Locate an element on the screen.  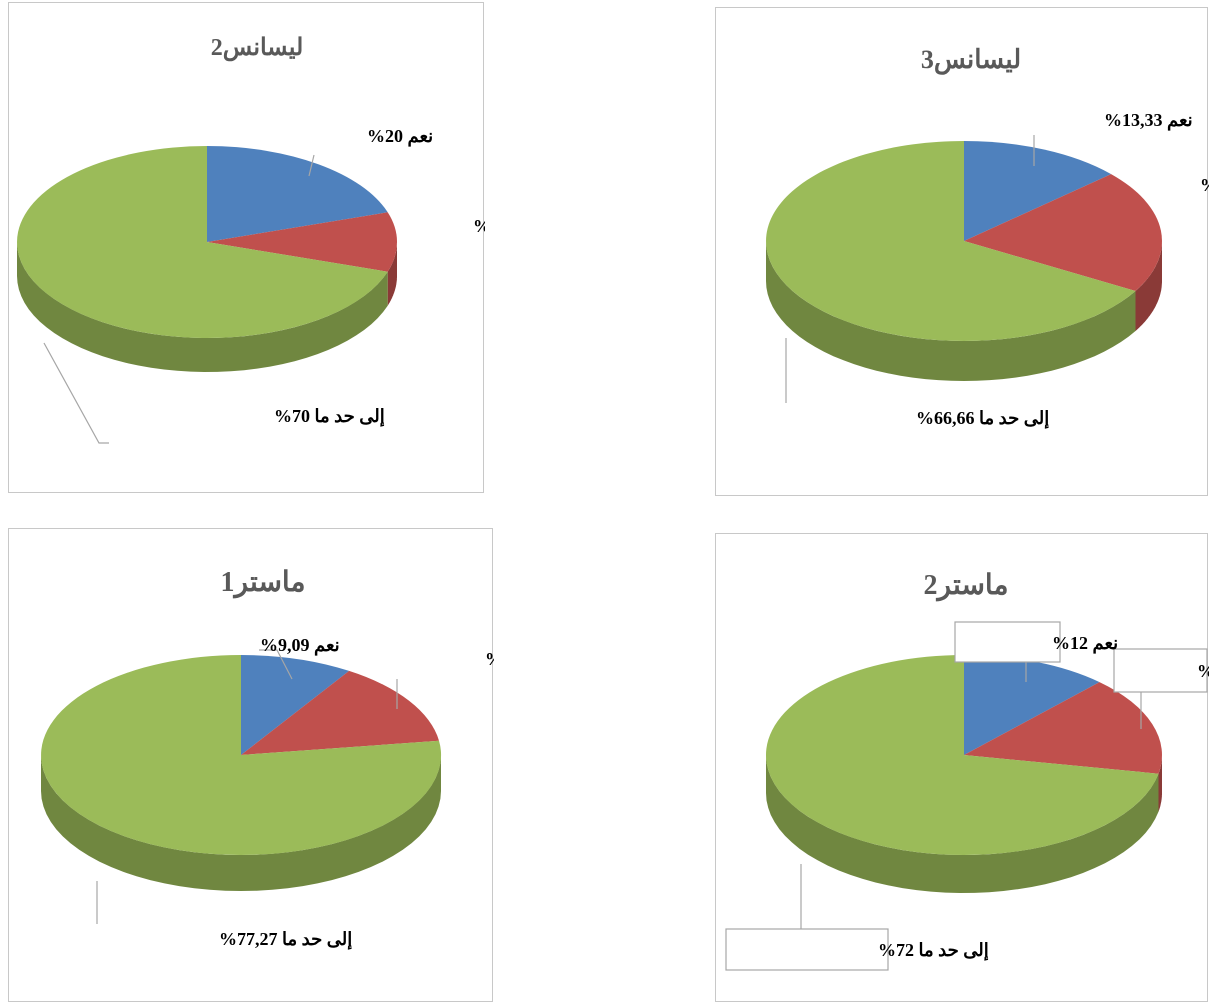
label-no-box is located at coordinates (1160, 670).